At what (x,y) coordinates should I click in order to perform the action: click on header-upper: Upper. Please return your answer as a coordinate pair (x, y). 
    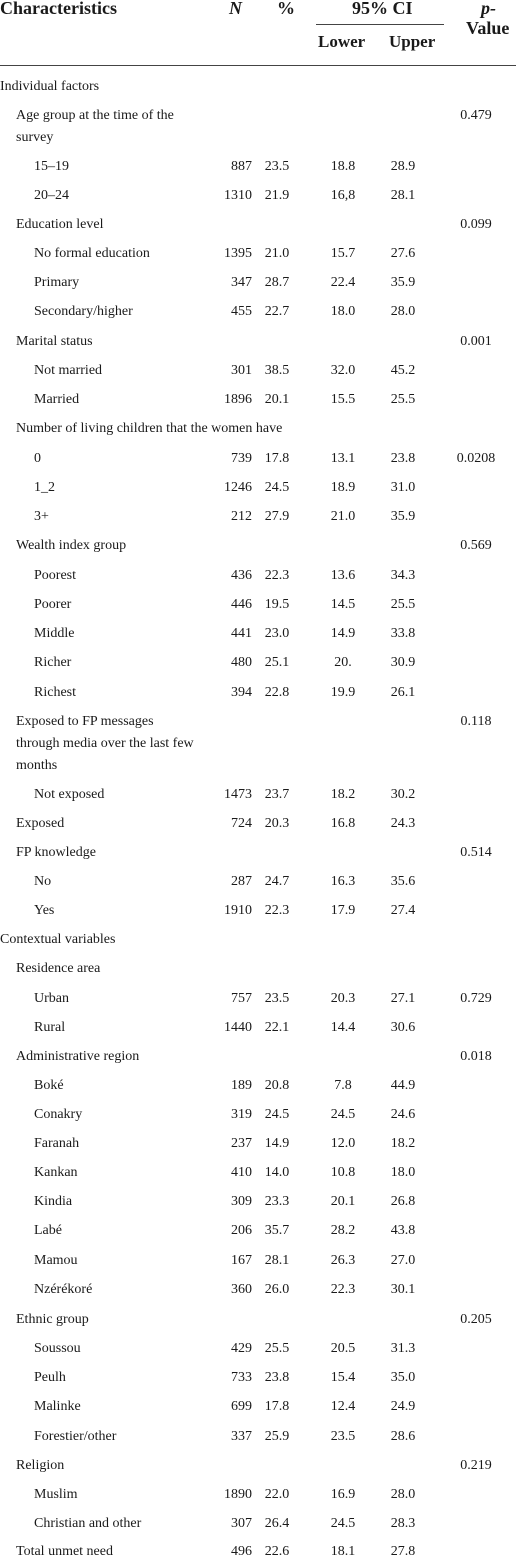
    Looking at the image, I should click on (412, 41).